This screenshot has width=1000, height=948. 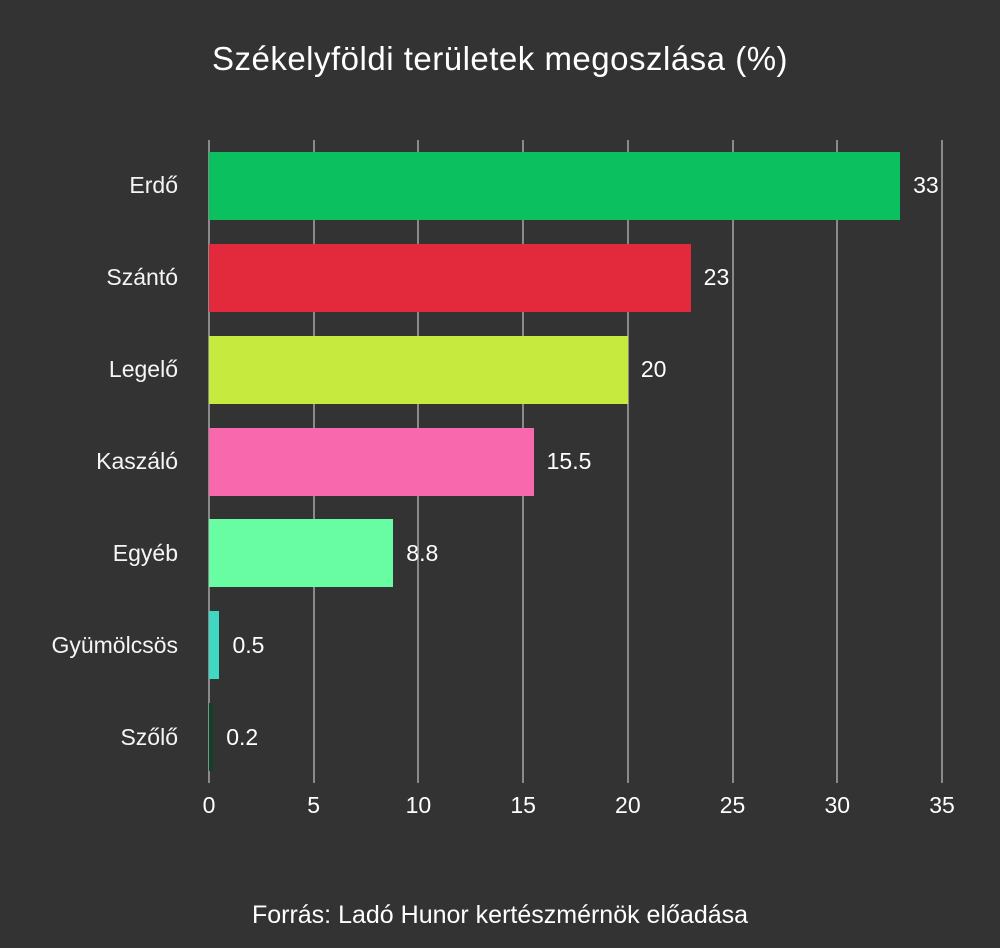 What do you see at coordinates (422, 552) in the screenshot?
I see `bar-value-label: 8.8` at bounding box center [422, 552].